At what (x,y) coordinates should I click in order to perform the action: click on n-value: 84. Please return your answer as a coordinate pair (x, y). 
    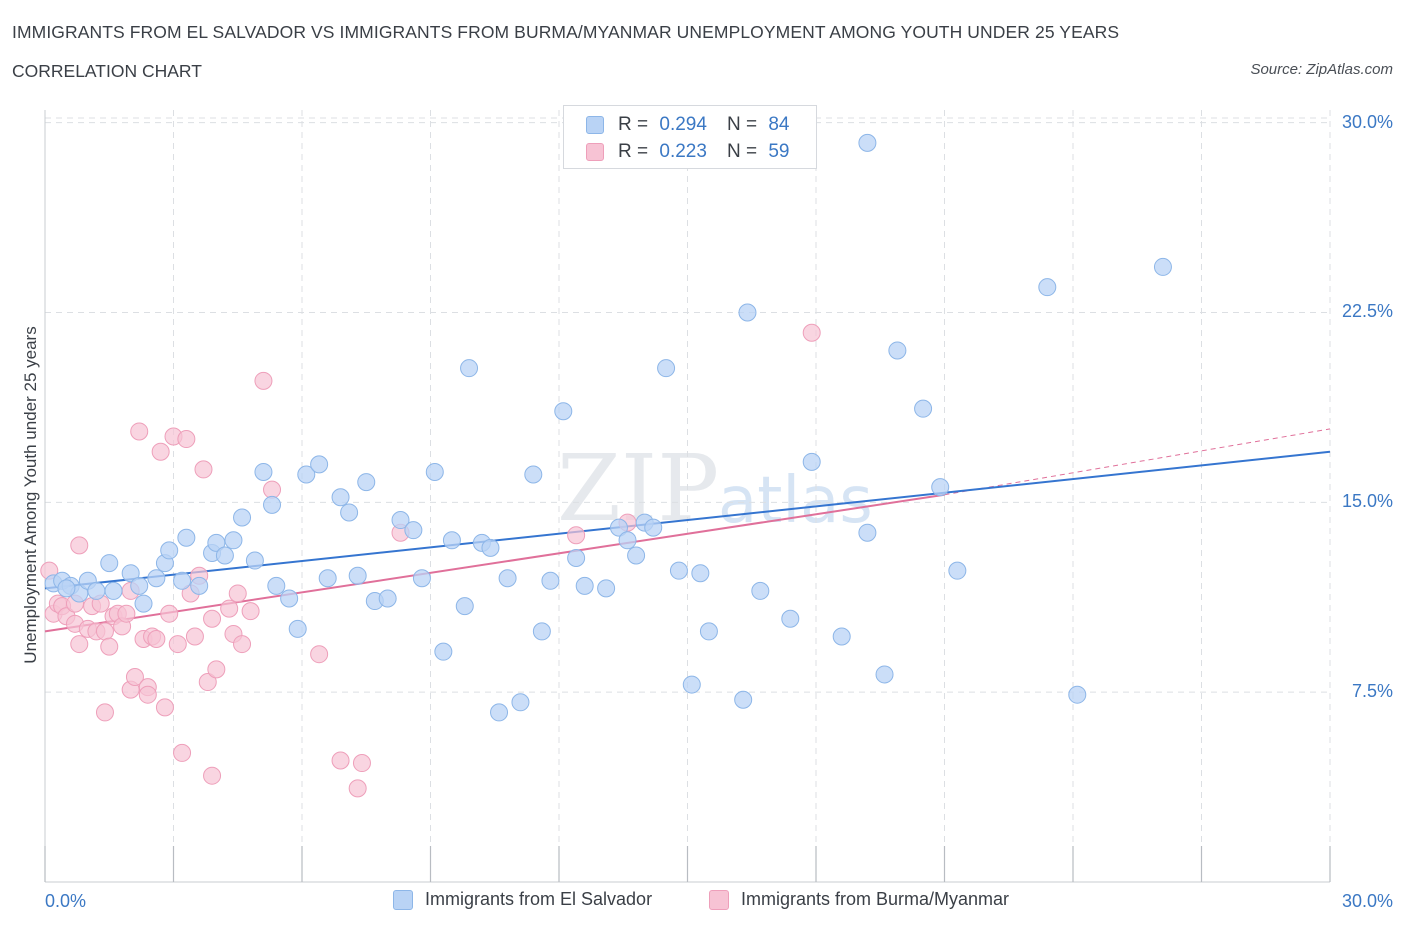
    Looking at the image, I should click on (779, 124).